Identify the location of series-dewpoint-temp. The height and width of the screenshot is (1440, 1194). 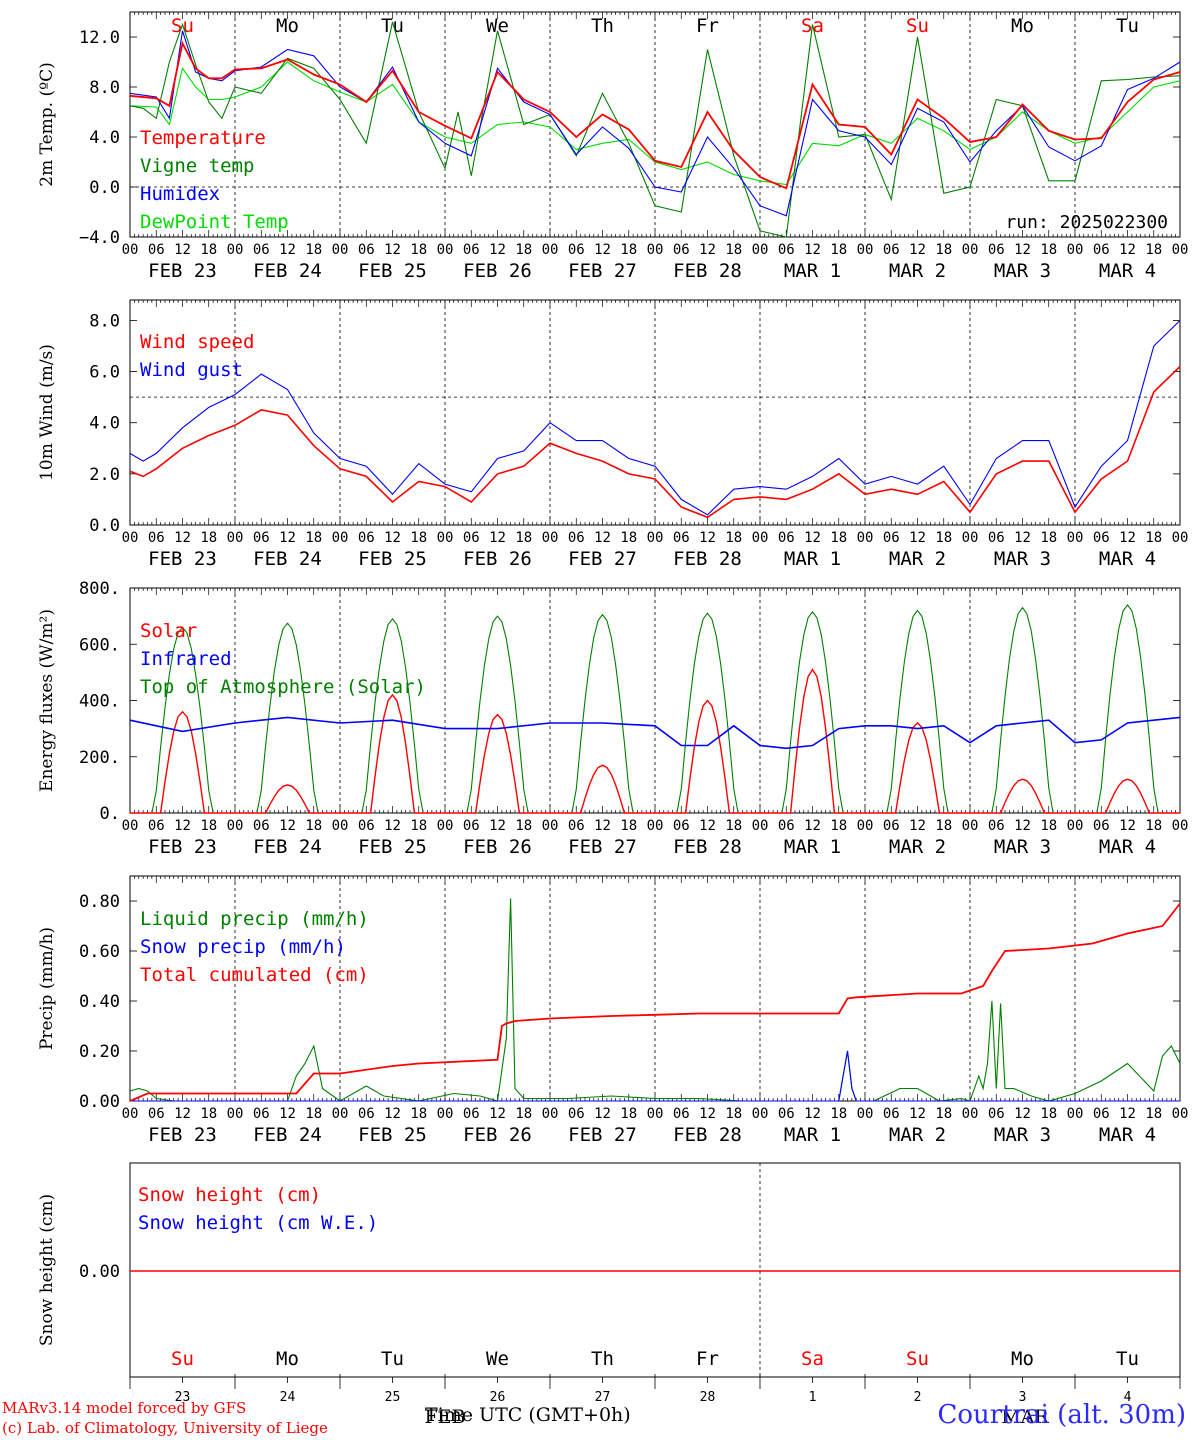
(655, 123).